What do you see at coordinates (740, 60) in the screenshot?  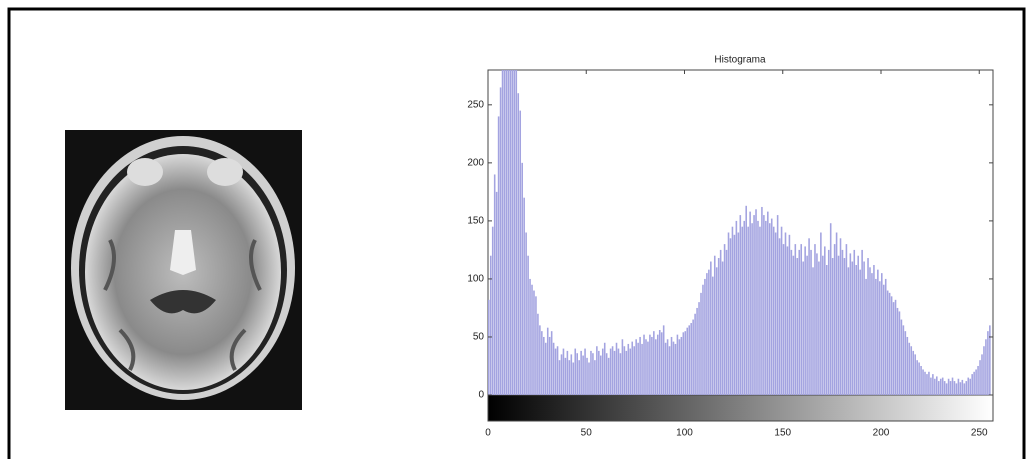 I see `chart-title: Histograma` at bounding box center [740, 60].